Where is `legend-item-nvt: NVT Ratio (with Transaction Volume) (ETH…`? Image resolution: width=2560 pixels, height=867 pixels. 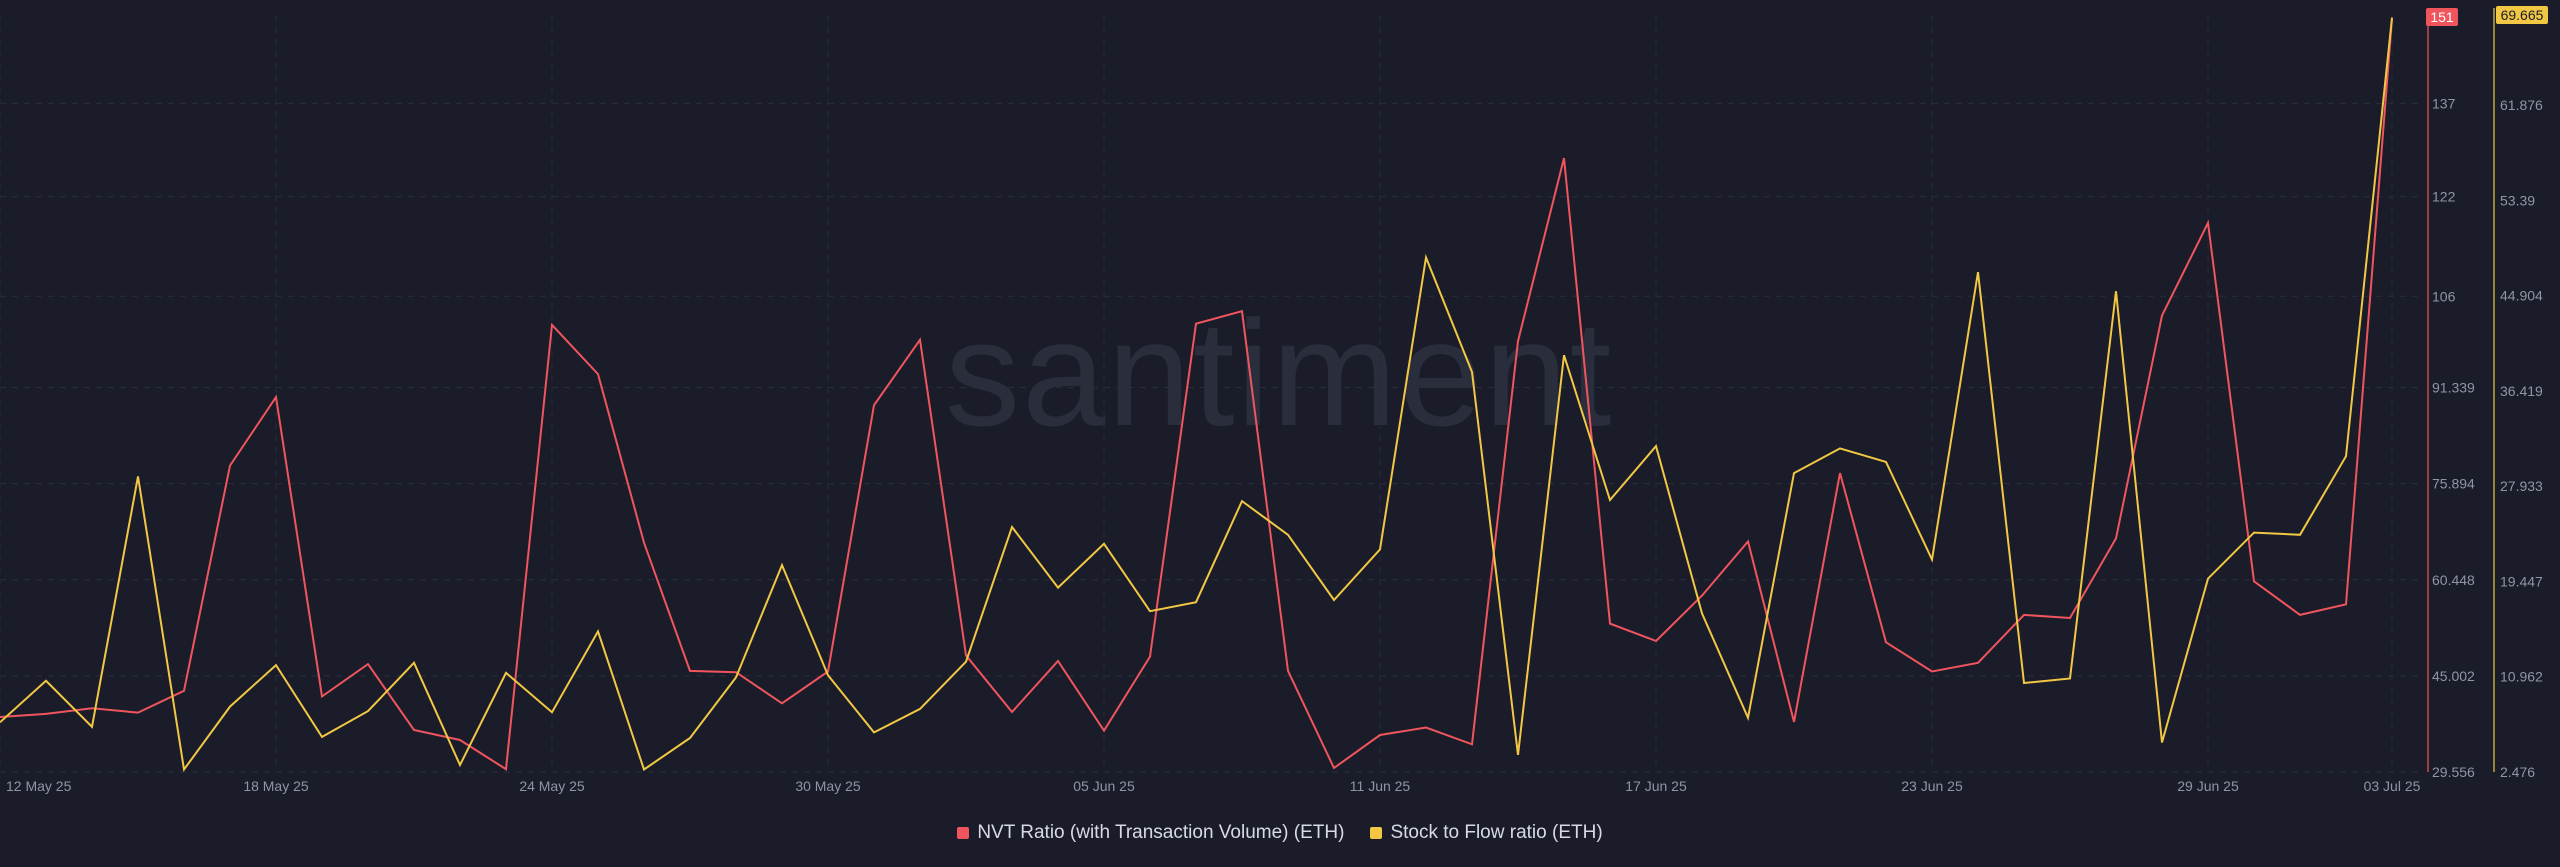 legend-item-nvt: NVT Ratio (with Transaction Volume) (ETH… is located at coordinates (1150, 833).